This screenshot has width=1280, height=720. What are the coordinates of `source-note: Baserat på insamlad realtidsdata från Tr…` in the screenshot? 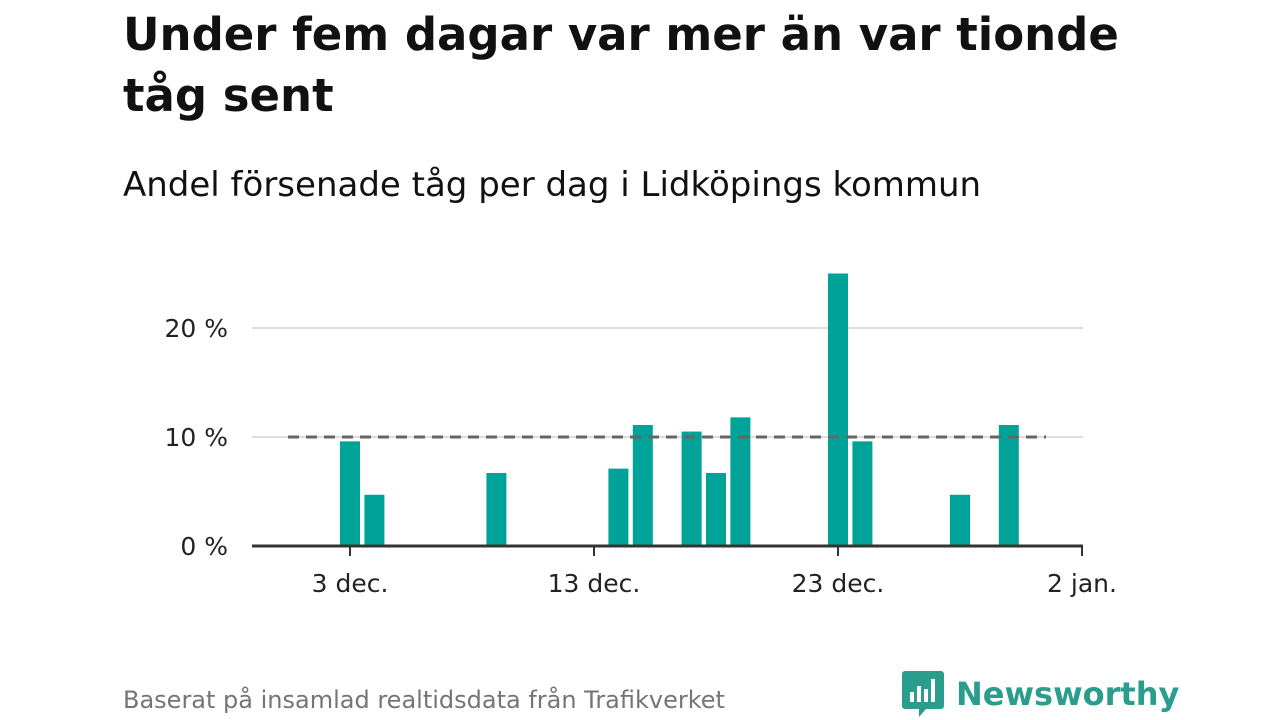 It's located at (424, 700).